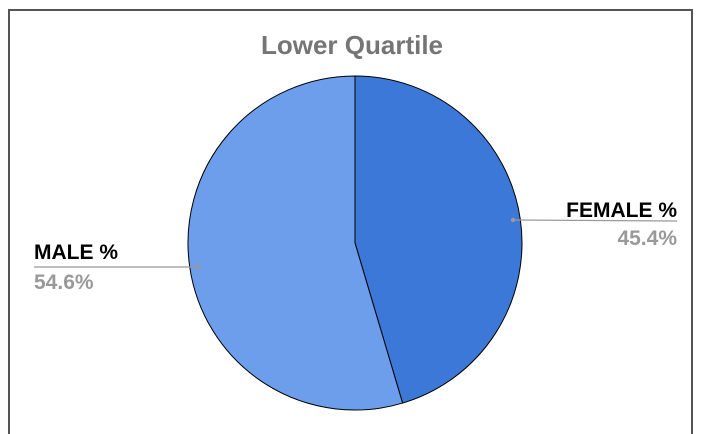 This screenshot has width=704, height=434. I want to click on female-slice-value: 45.4%, so click(647, 238).